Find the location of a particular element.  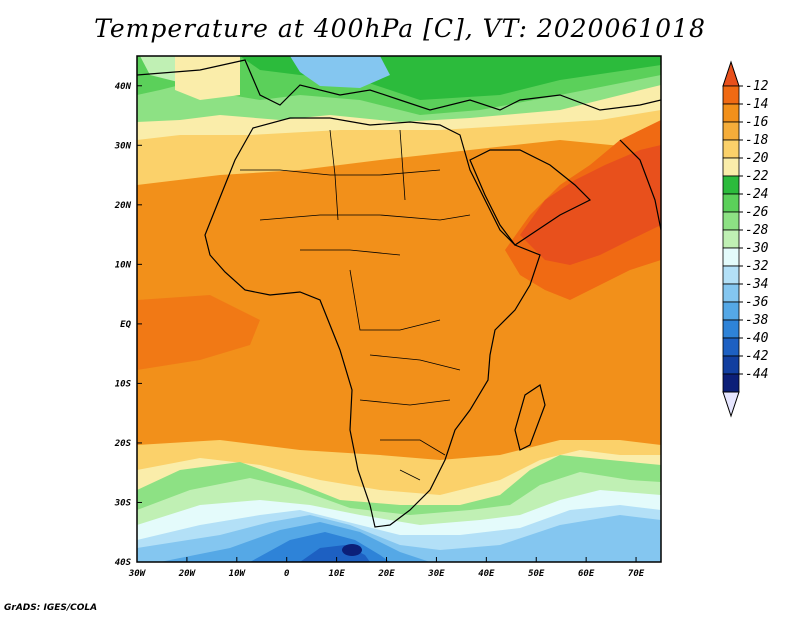

lat-tick-label: 40N is located at coordinates (123, 87).